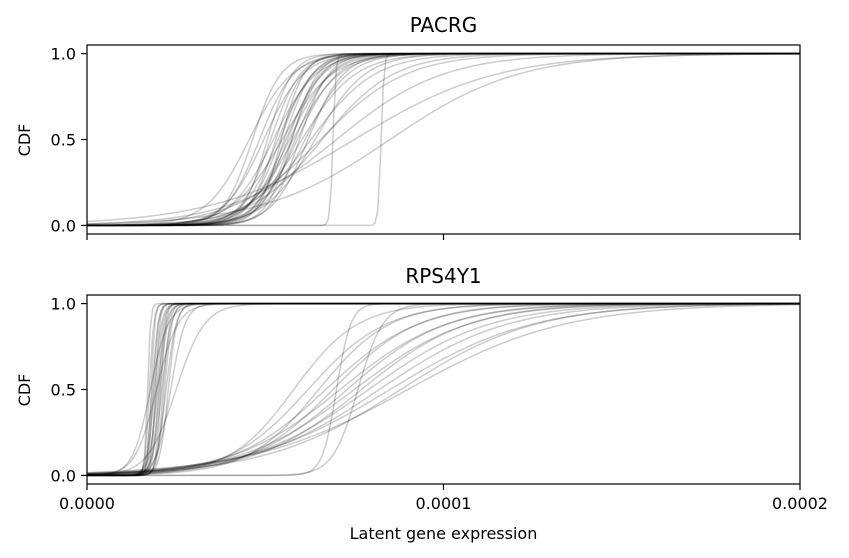 The height and width of the screenshot is (558, 849). What do you see at coordinates (443, 276) in the screenshot?
I see `chart-title: RPS4Y1` at bounding box center [443, 276].